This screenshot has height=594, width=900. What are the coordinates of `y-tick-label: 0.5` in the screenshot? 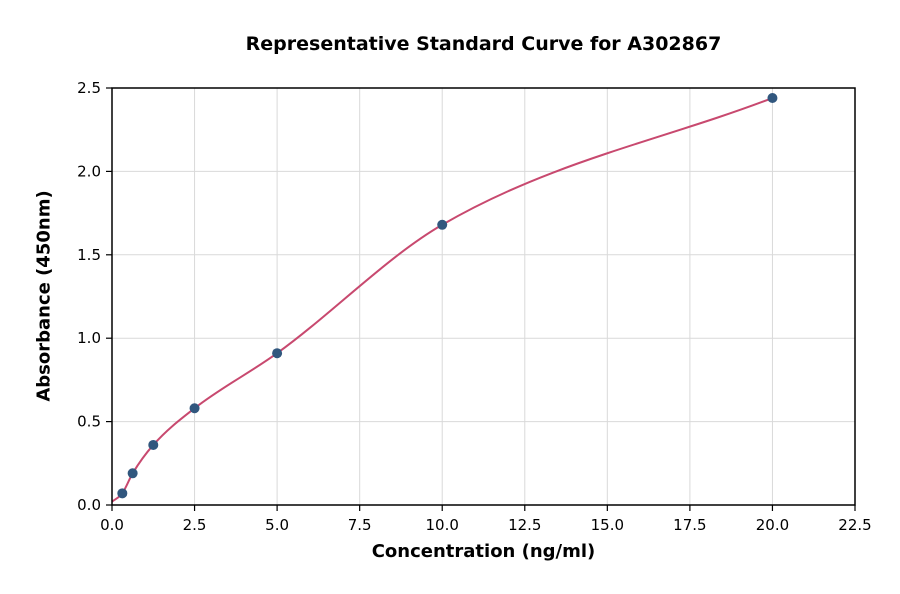 It's located at (89, 422).